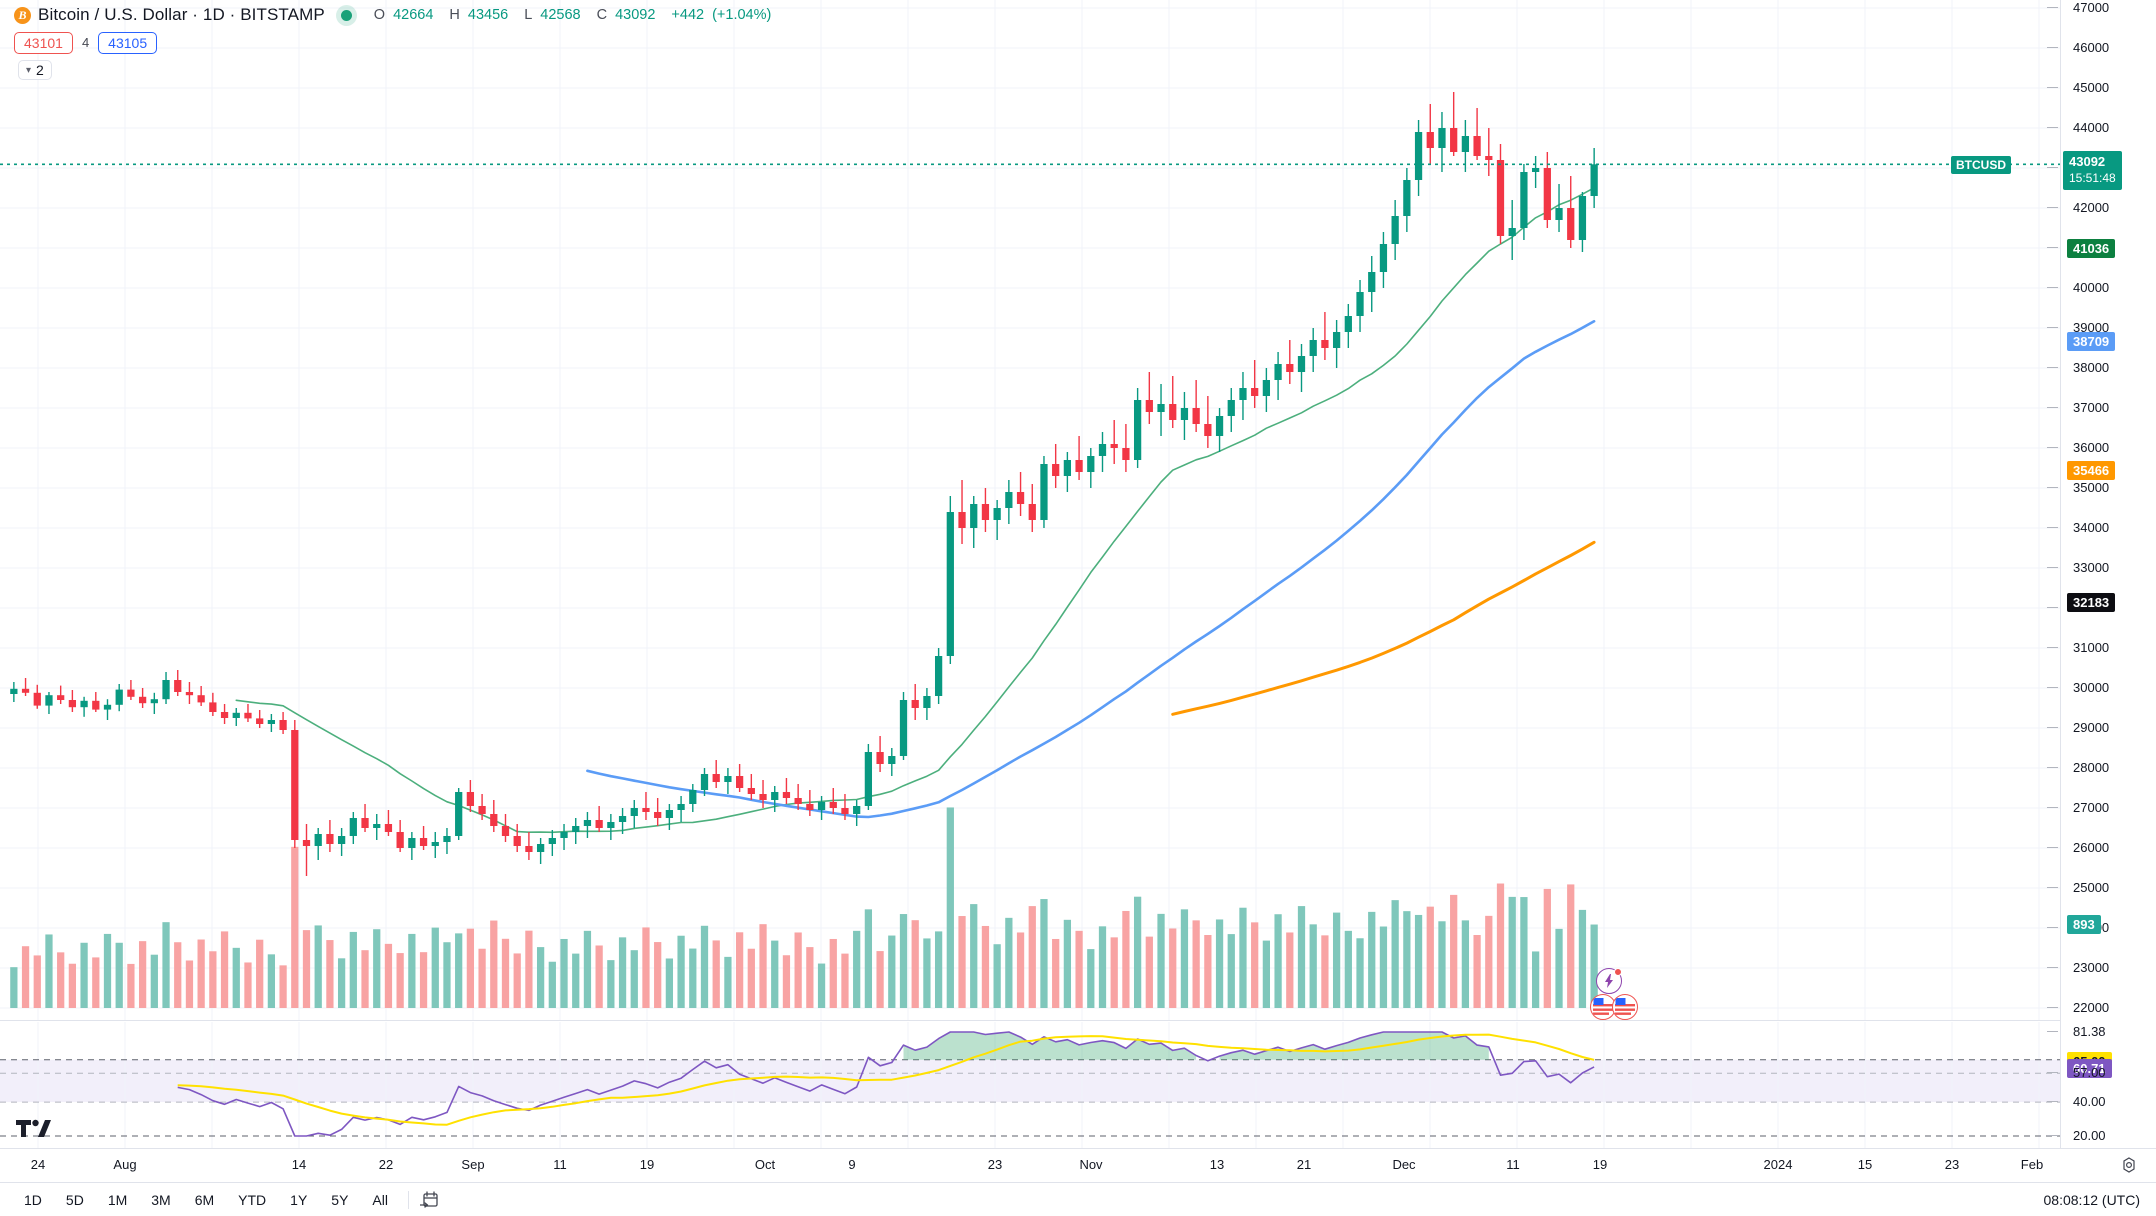 The image size is (2156, 1216). Describe the element at coordinates (473, 1164) in the screenshot. I see `time-tick: Sep` at that location.